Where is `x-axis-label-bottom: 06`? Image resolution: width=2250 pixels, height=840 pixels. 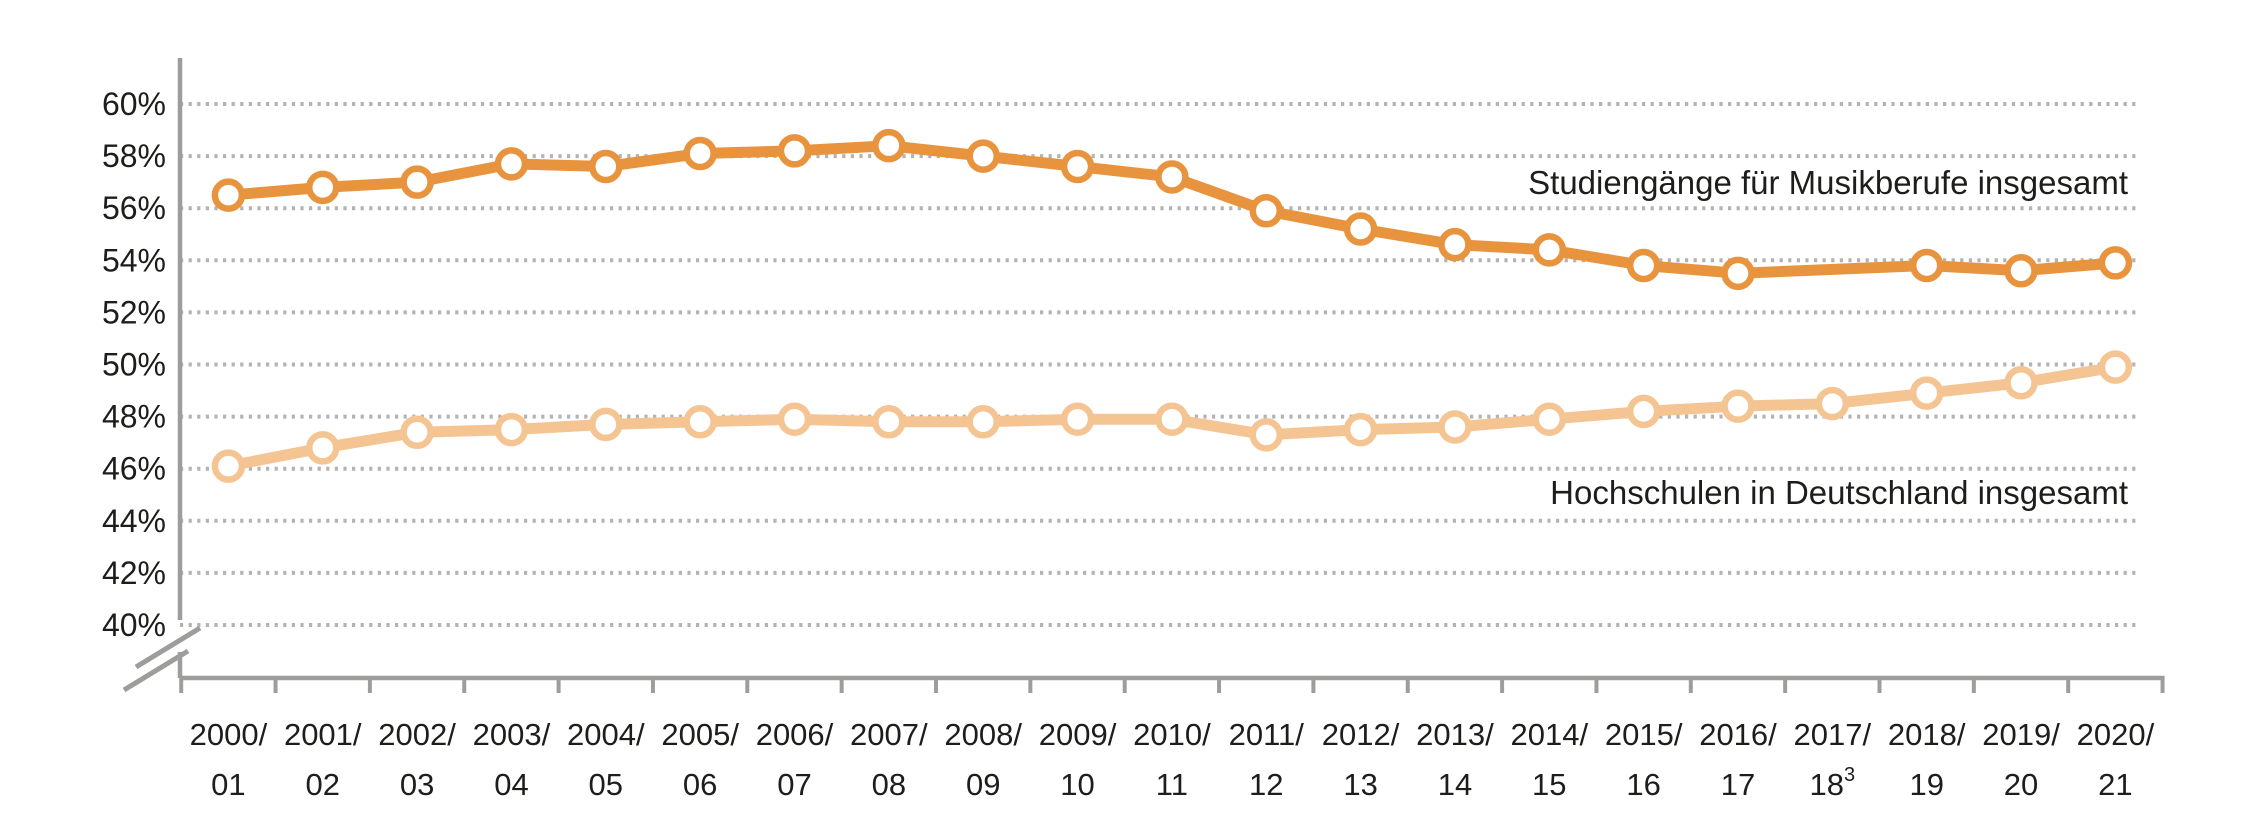
x-axis-label-bottom: 06 is located at coordinates (700, 784).